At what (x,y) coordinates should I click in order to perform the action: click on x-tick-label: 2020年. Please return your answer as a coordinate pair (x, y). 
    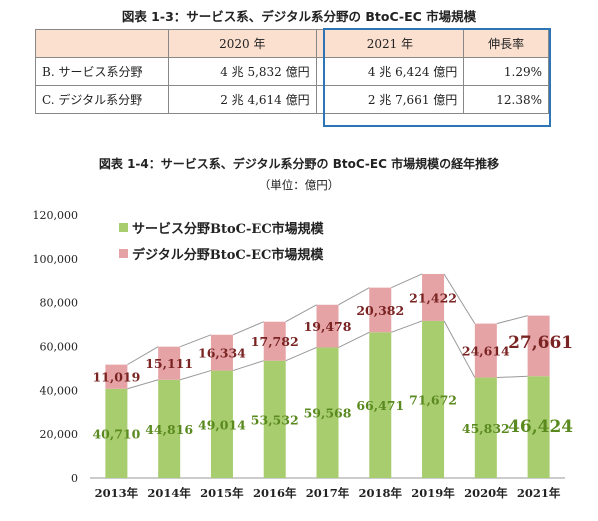
    Looking at the image, I should click on (486, 493).